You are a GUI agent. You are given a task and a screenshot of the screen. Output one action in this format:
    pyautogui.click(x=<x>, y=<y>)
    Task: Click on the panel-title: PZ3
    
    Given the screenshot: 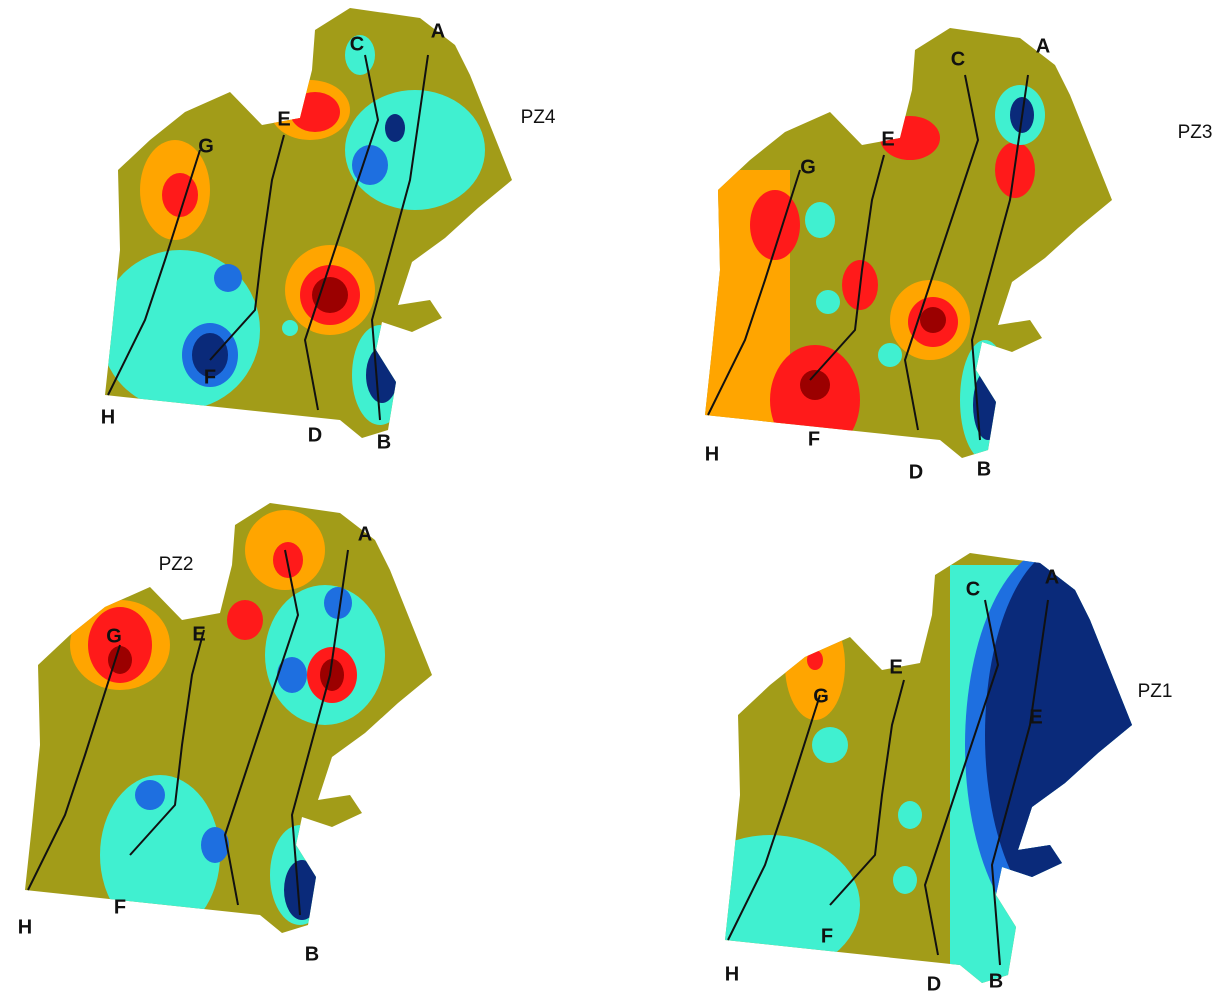 What is the action you would take?
    pyautogui.click(x=1195, y=132)
    